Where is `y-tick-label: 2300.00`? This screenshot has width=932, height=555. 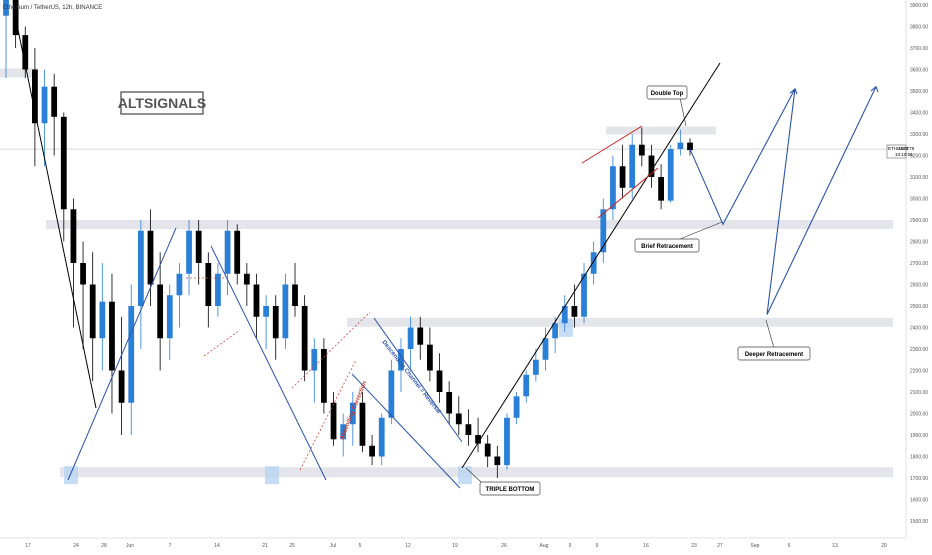 y-tick-label: 2300.00 is located at coordinates (919, 350).